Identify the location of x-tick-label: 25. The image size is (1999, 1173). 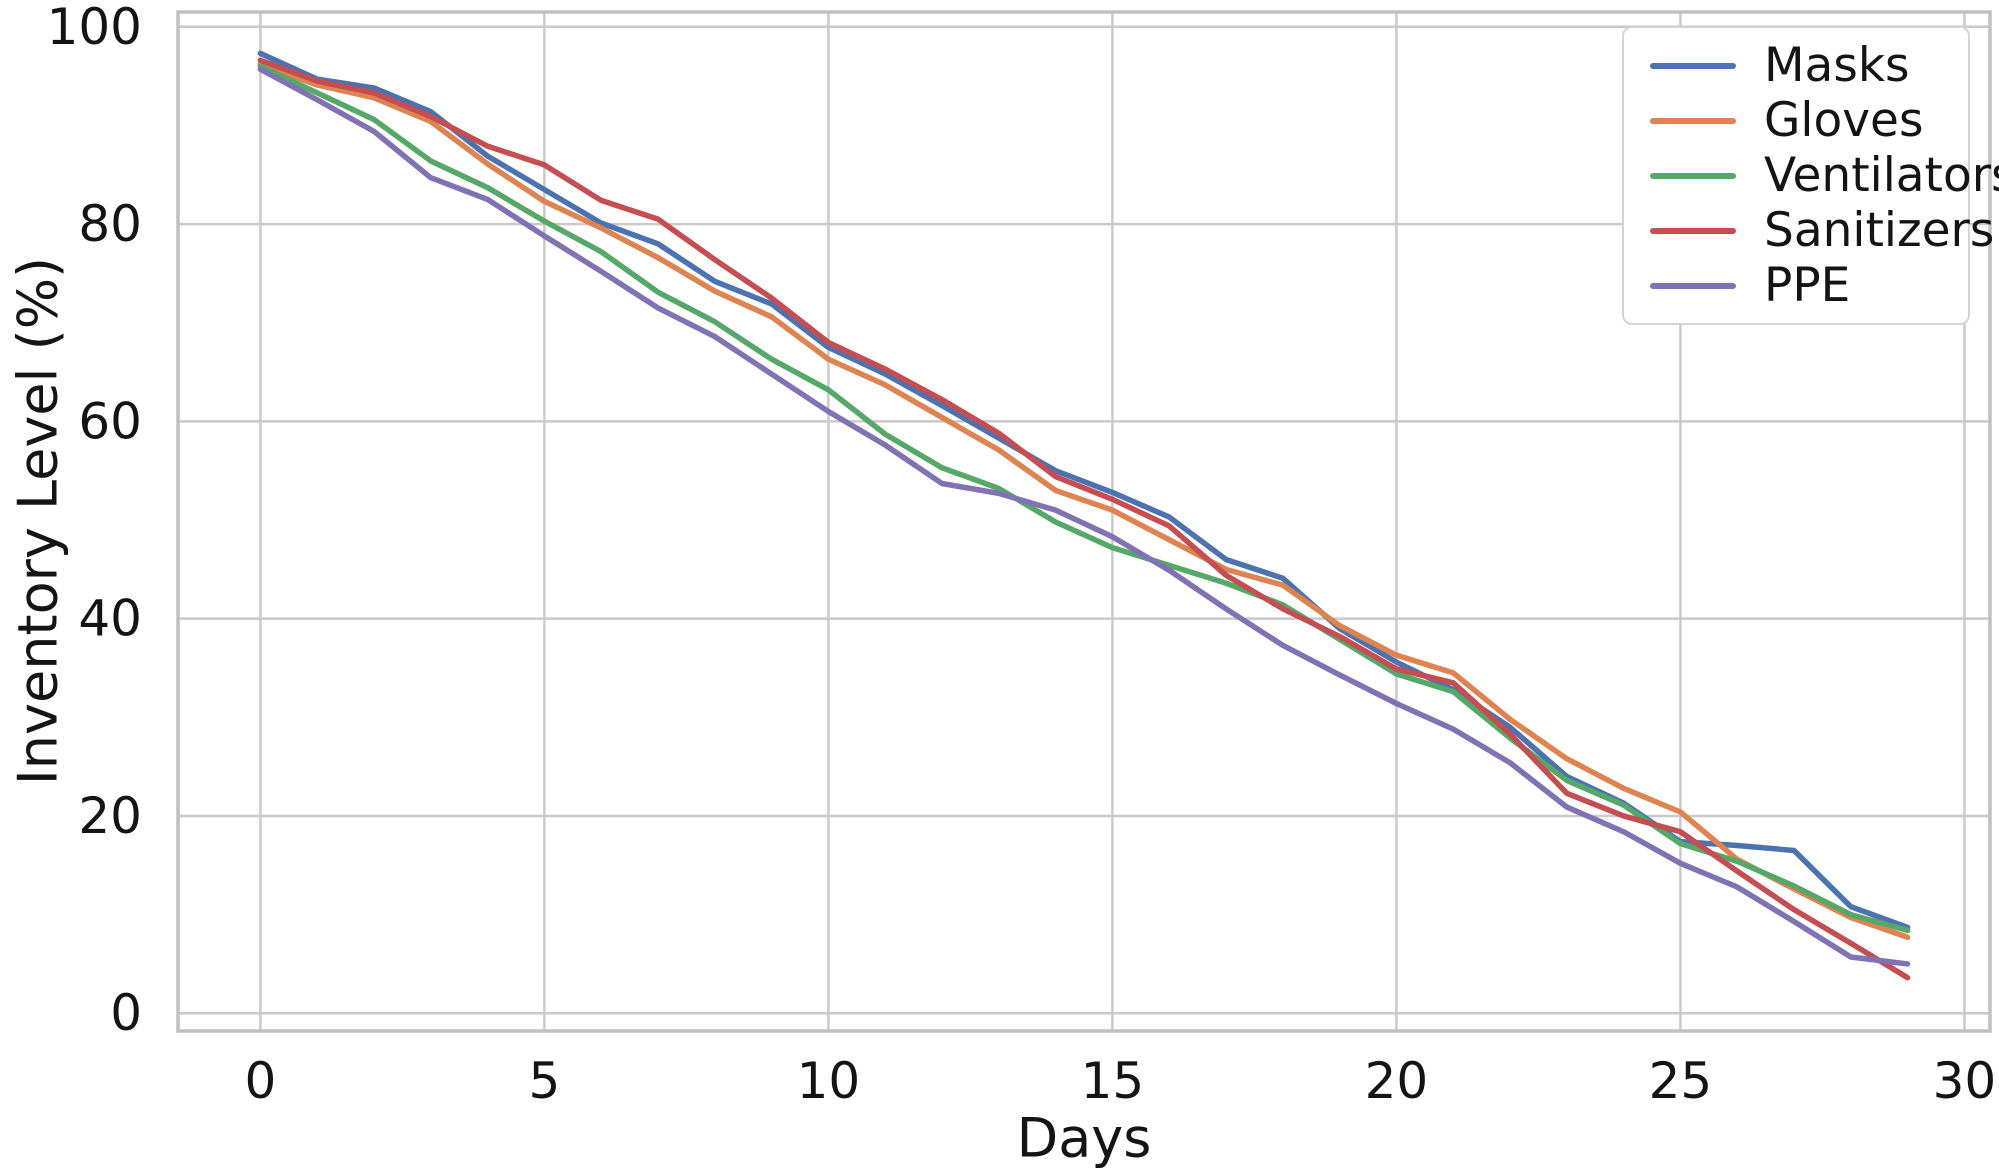
(1681, 1081).